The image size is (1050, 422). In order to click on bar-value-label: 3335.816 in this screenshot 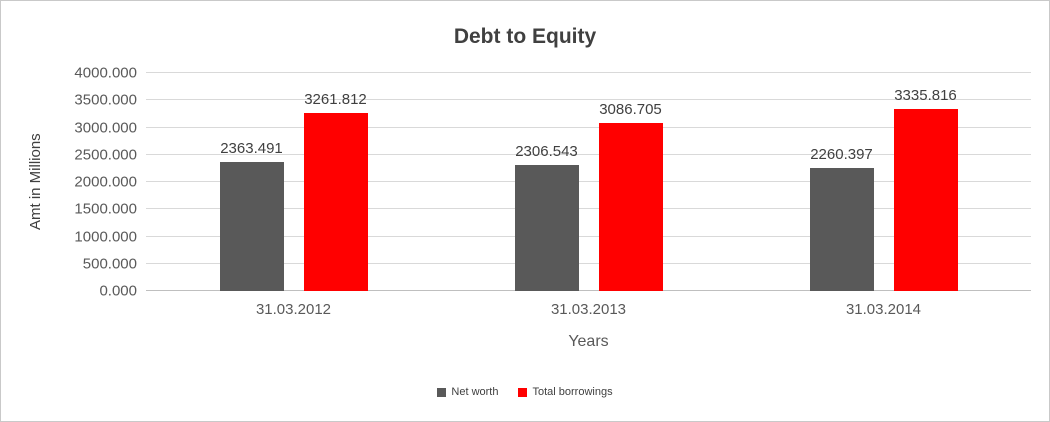, I will do `click(925, 96)`.